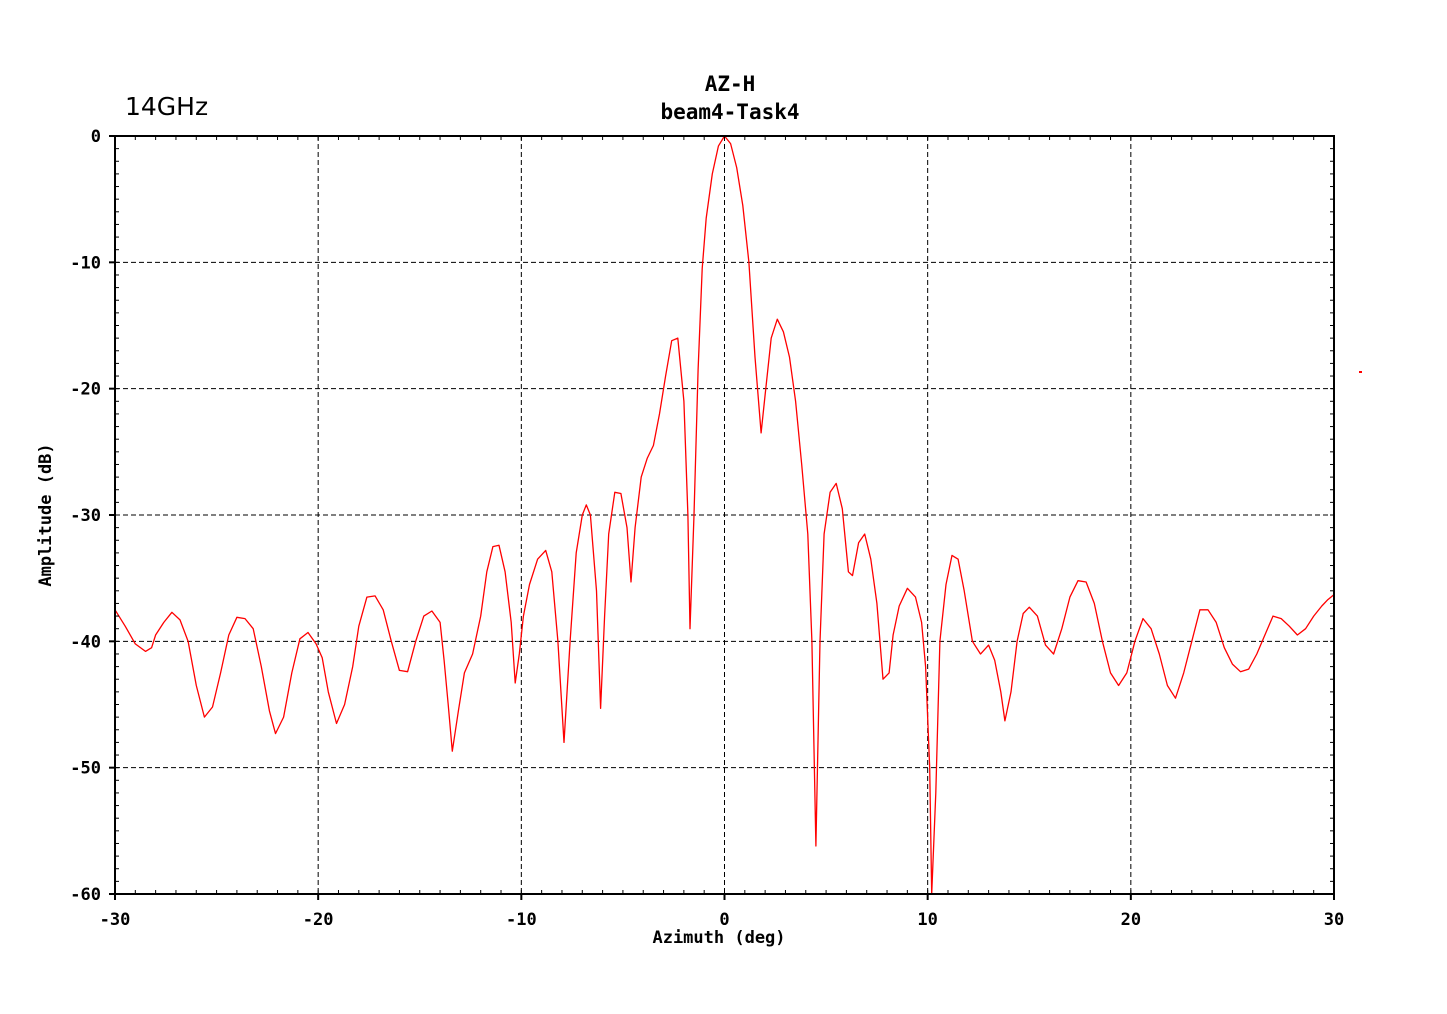 This screenshot has height=1014, width=1447. Describe the element at coordinates (96, 137) in the screenshot. I see `y-tick-label: 0` at that location.